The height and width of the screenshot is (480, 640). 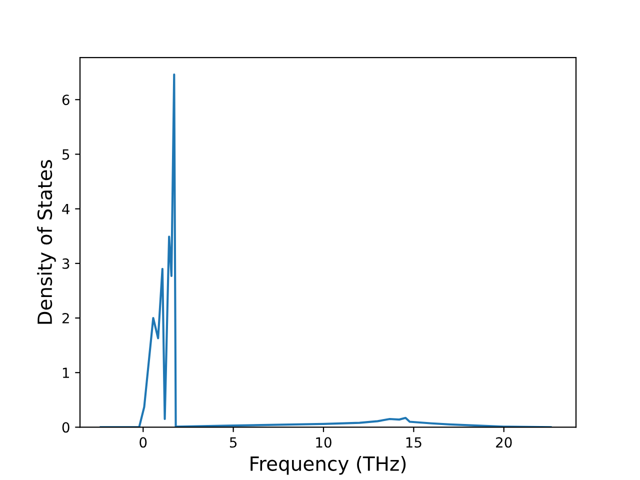 What do you see at coordinates (65, 318) in the screenshot?
I see `y-tick-label: 2` at bounding box center [65, 318].